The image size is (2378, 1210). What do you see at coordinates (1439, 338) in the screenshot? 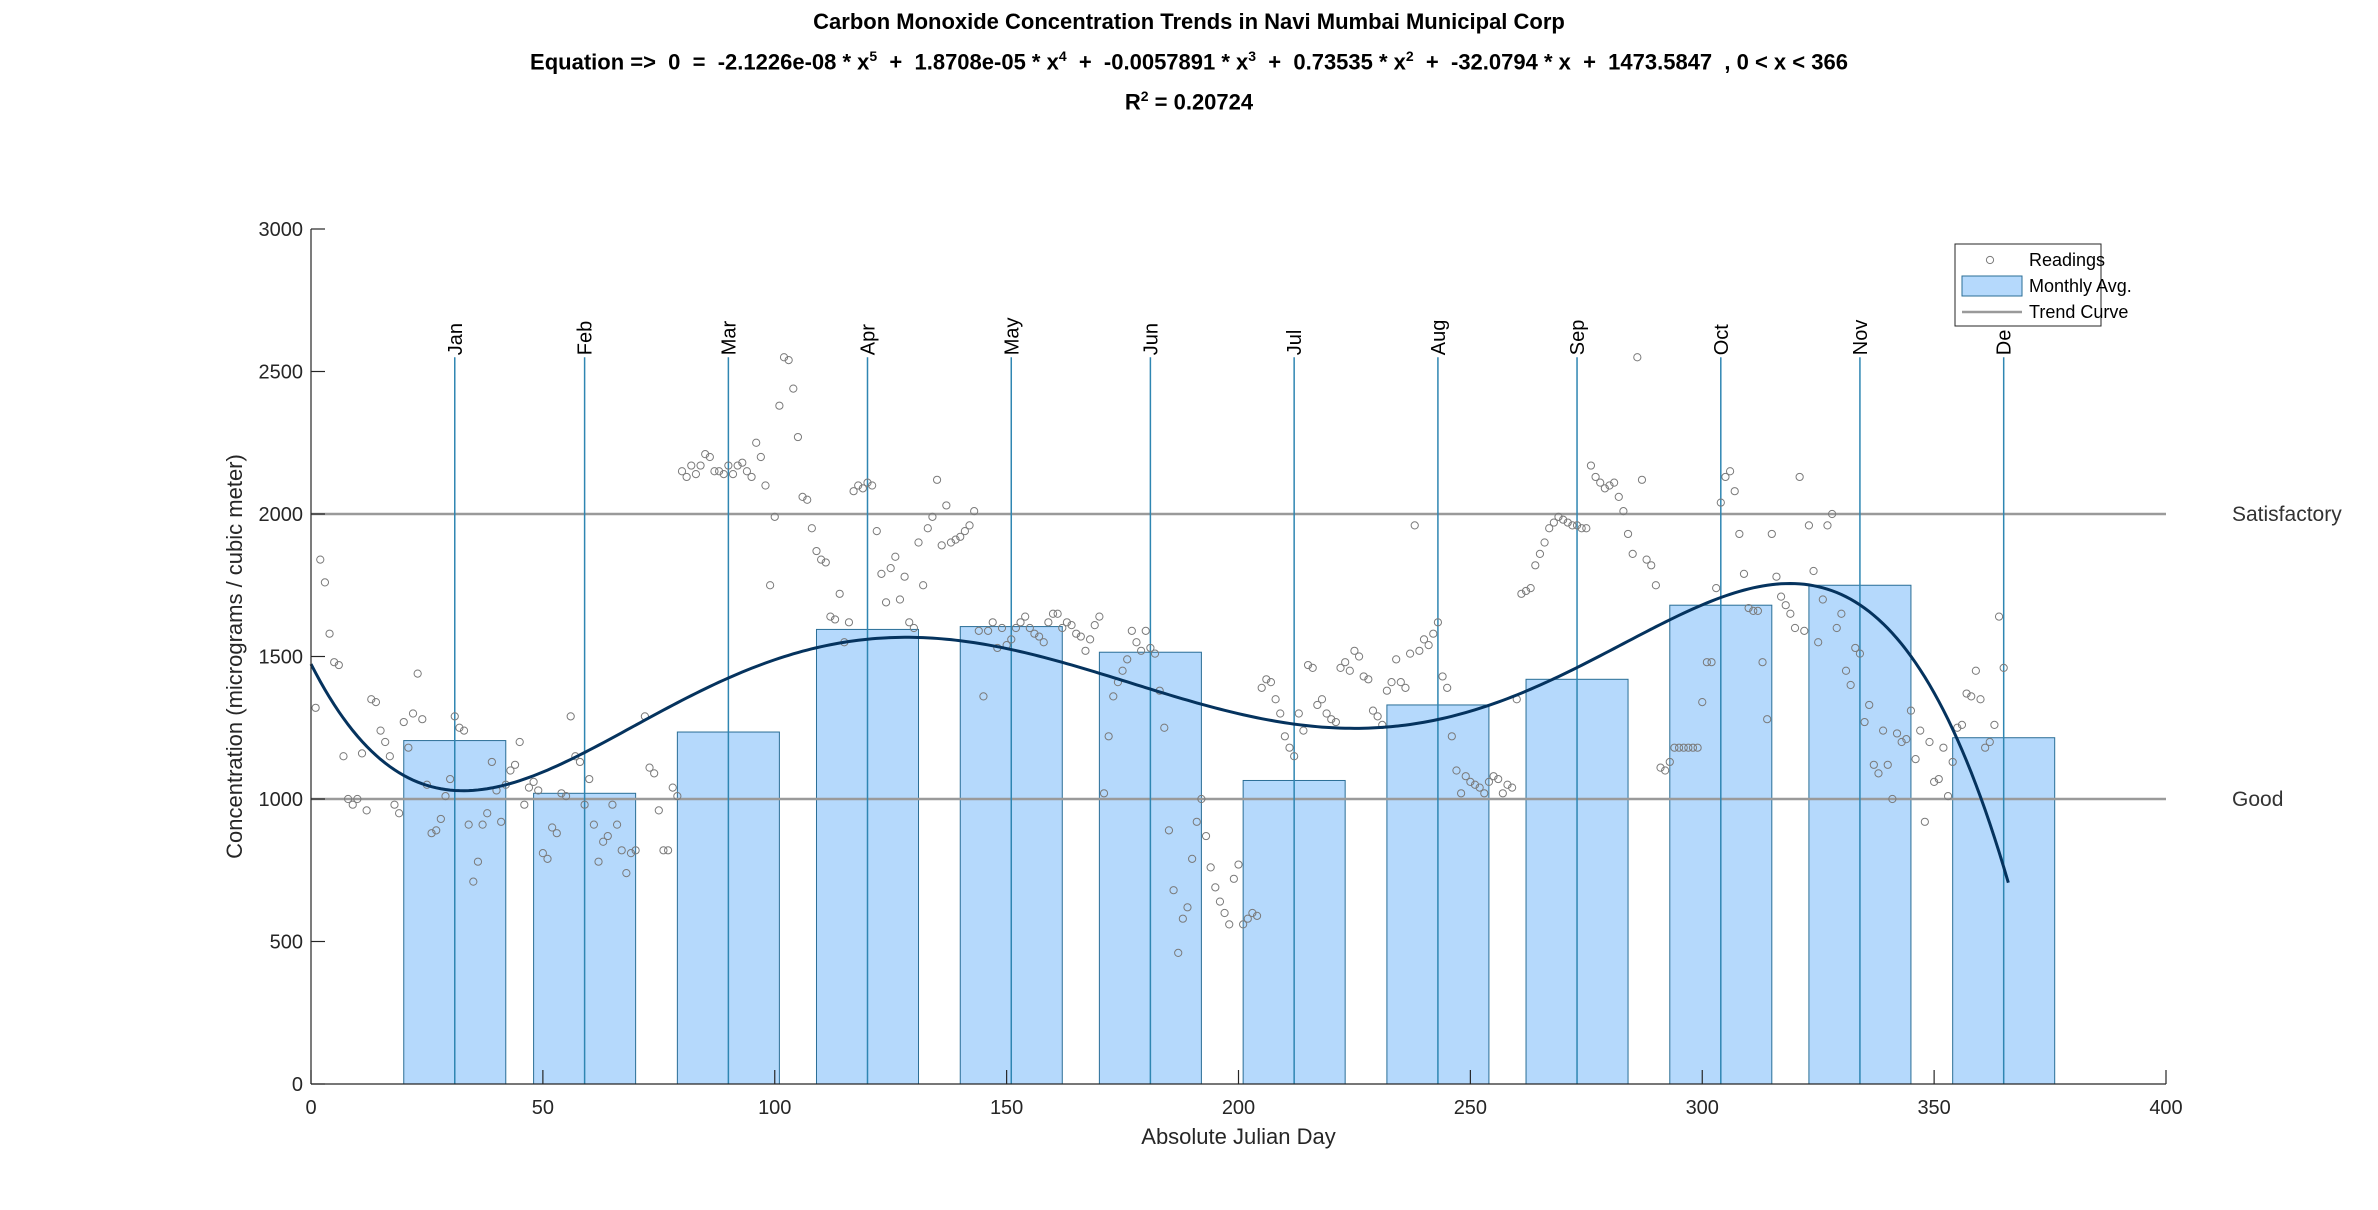
I see `month-label-aug: Aug` at bounding box center [1439, 338].